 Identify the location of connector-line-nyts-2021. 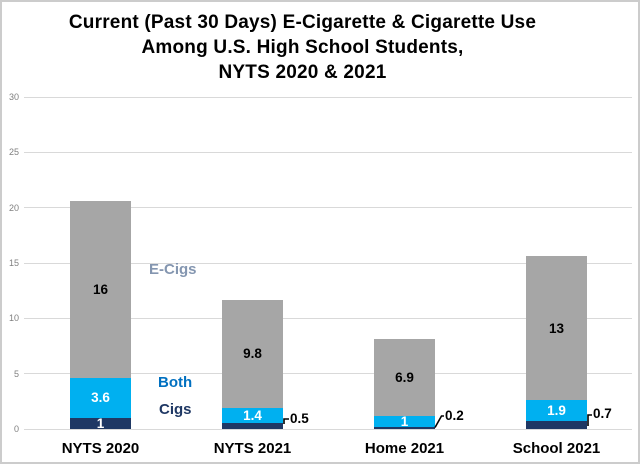
(286, 421).